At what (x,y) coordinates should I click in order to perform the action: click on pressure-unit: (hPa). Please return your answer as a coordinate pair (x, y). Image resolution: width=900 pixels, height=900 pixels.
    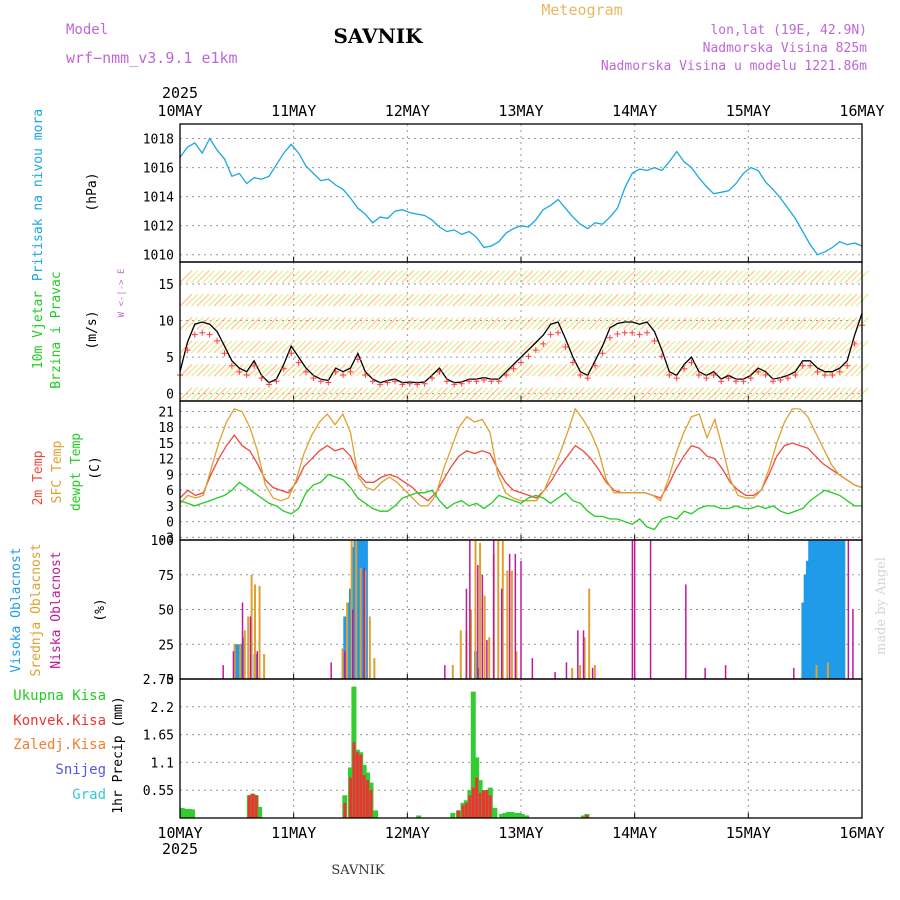
    Looking at the image, I should click on (92, 191).